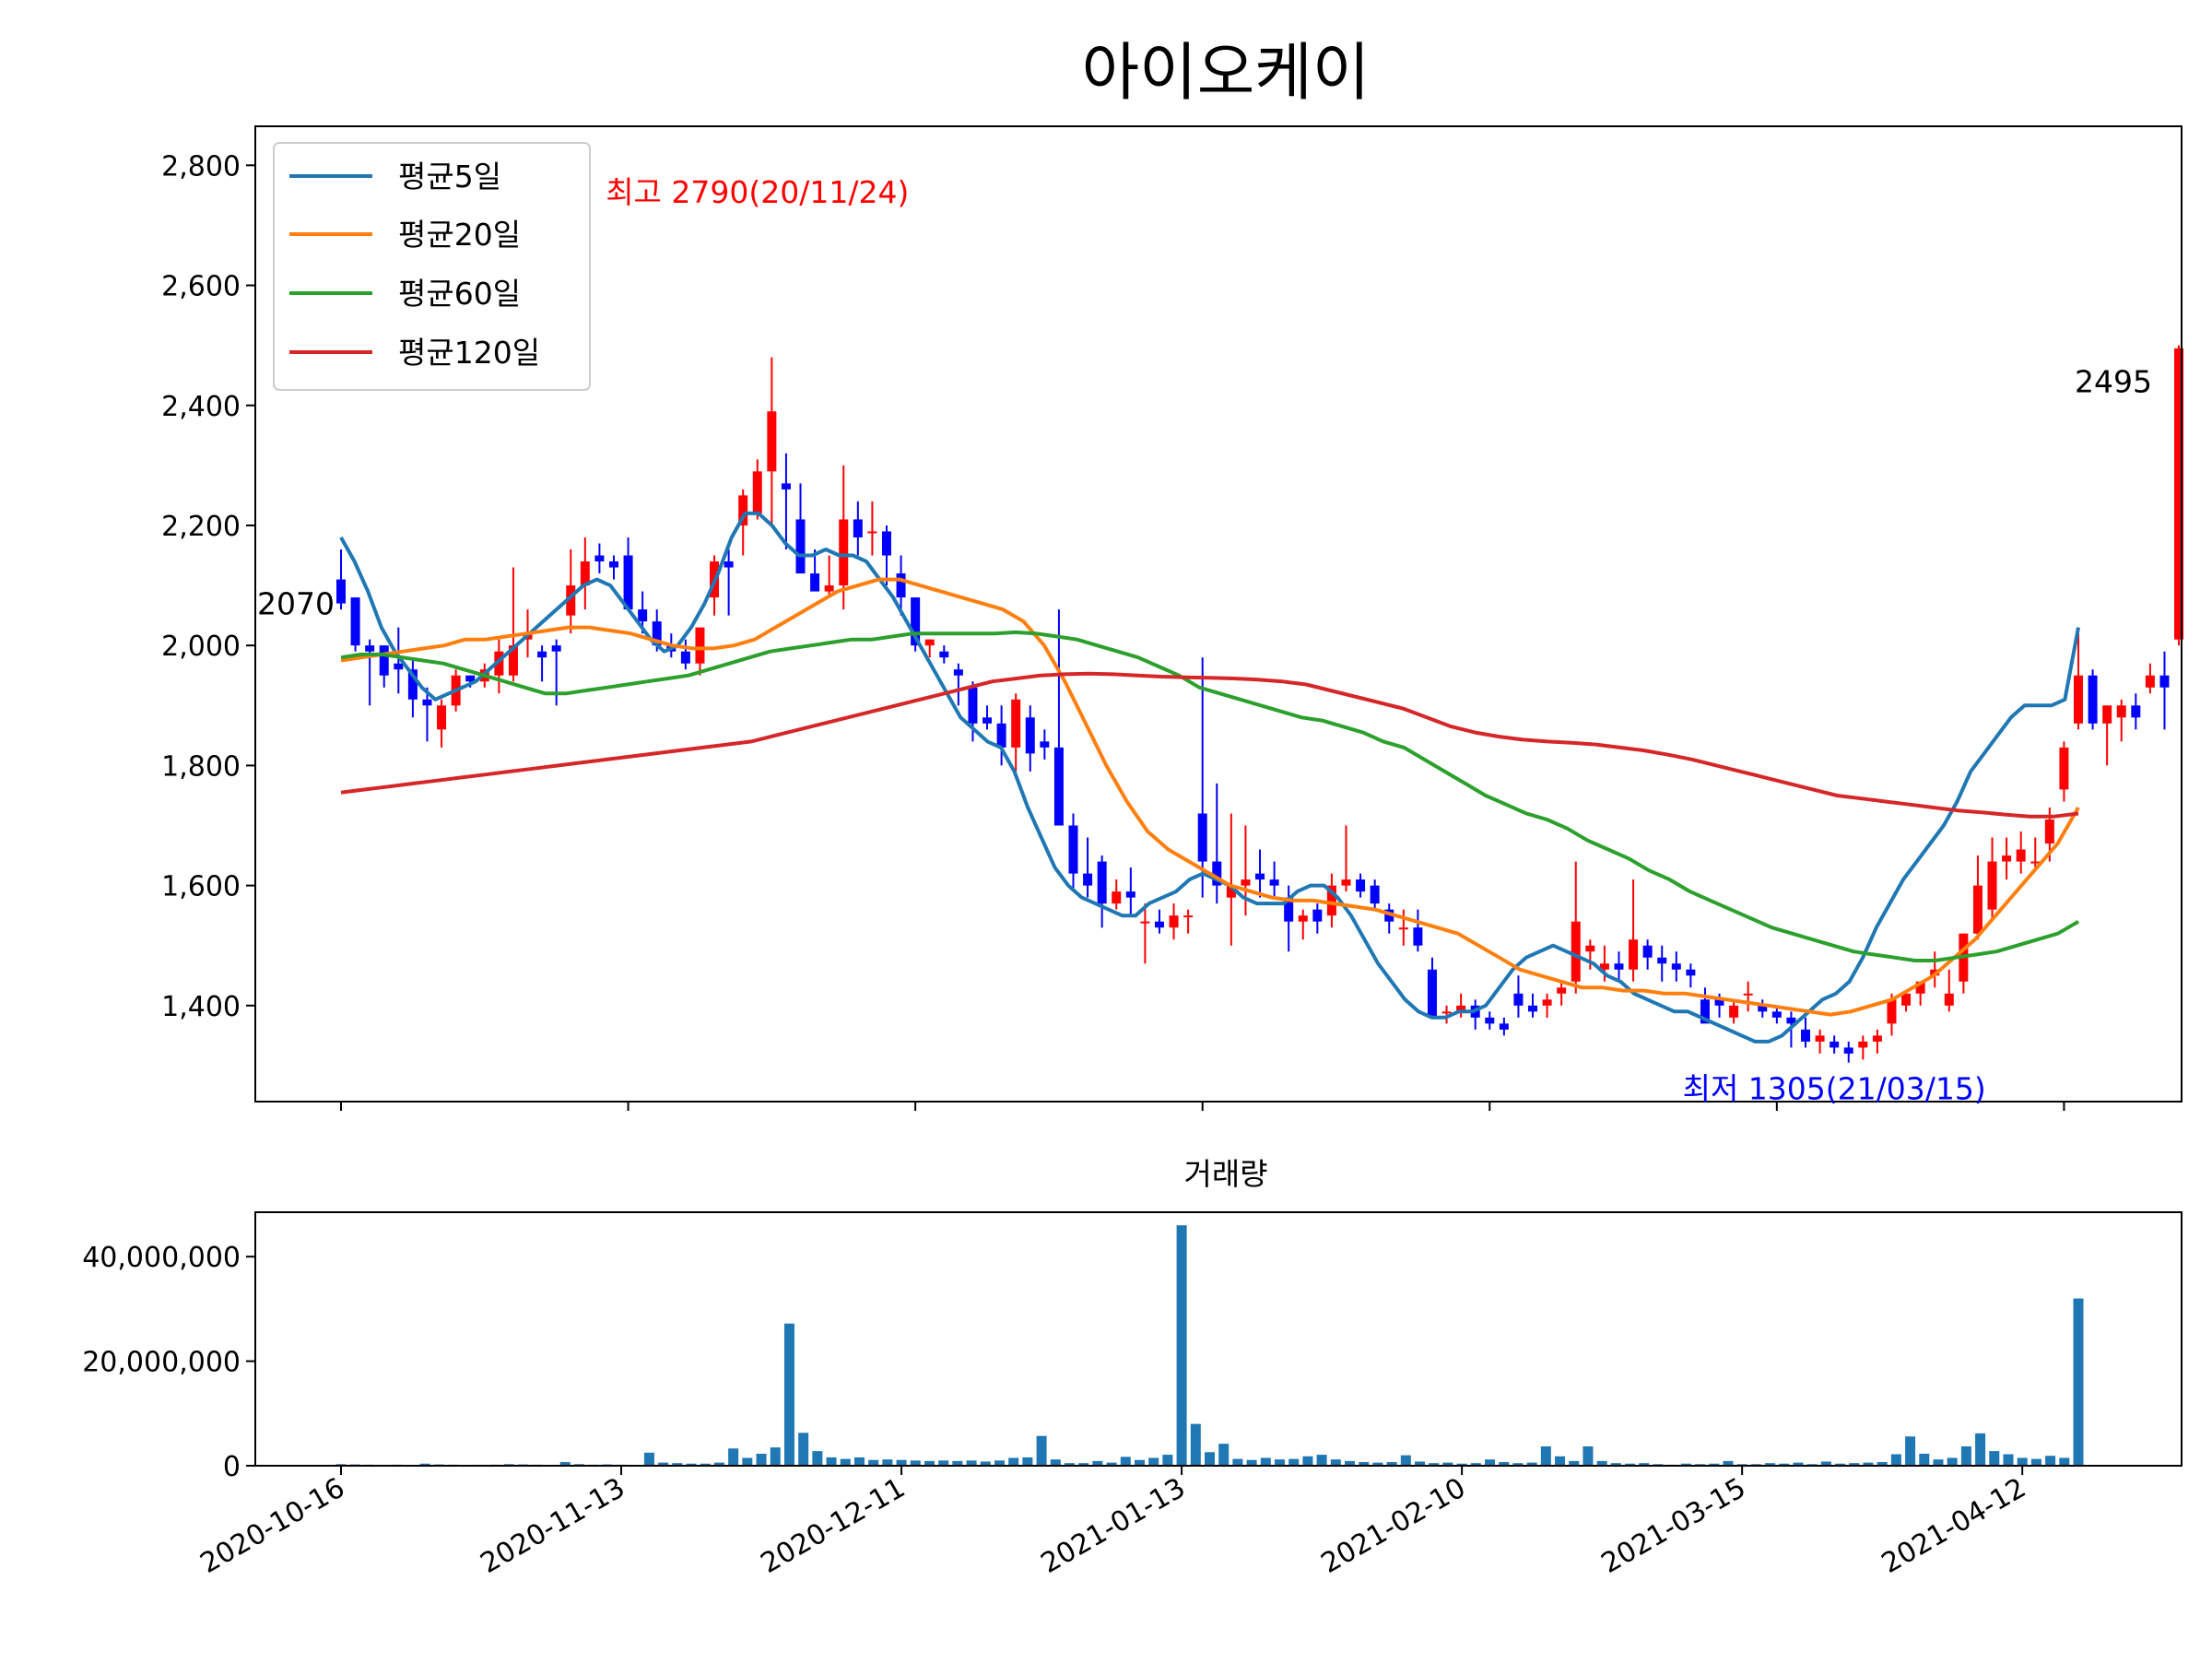 This screenshot has height=1663, width=2212. What do you see at coordinates (469, 353) in the screenshot?
I see `legend-label: 평균120일` at bounding box center [469, 353].